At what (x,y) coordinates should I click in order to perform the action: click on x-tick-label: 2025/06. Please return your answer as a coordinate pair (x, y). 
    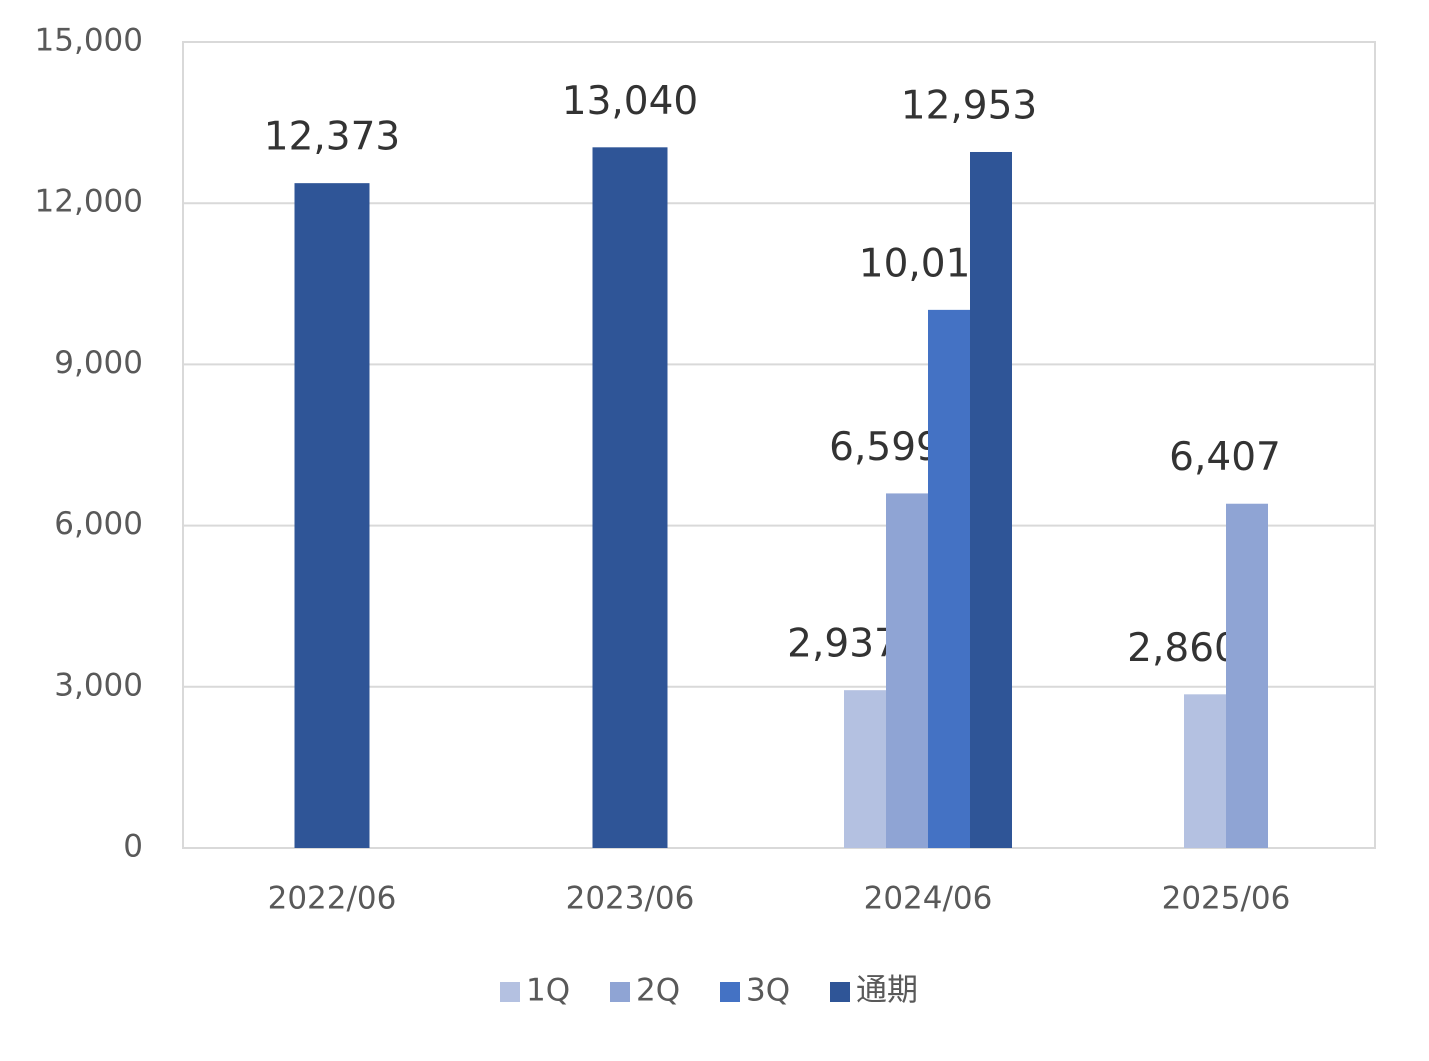
    Looking at the image, I should click on (1226, 899).